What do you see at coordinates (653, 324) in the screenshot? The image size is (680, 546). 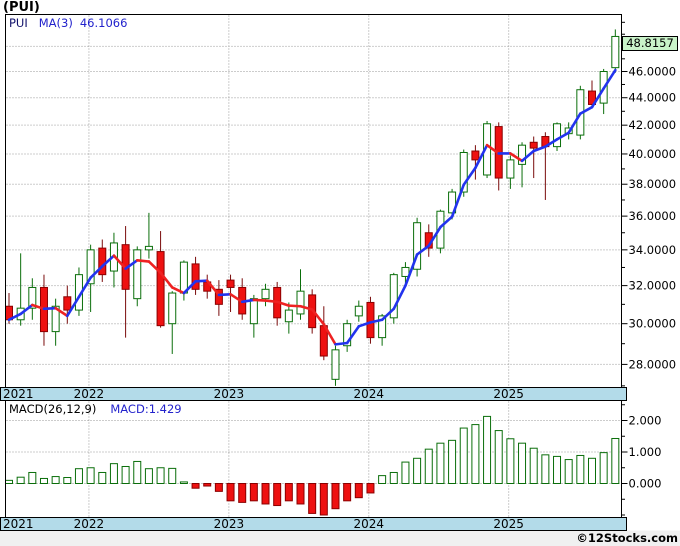 I see `price-axis-label: 30.0000` at bounding box center [653, 324].